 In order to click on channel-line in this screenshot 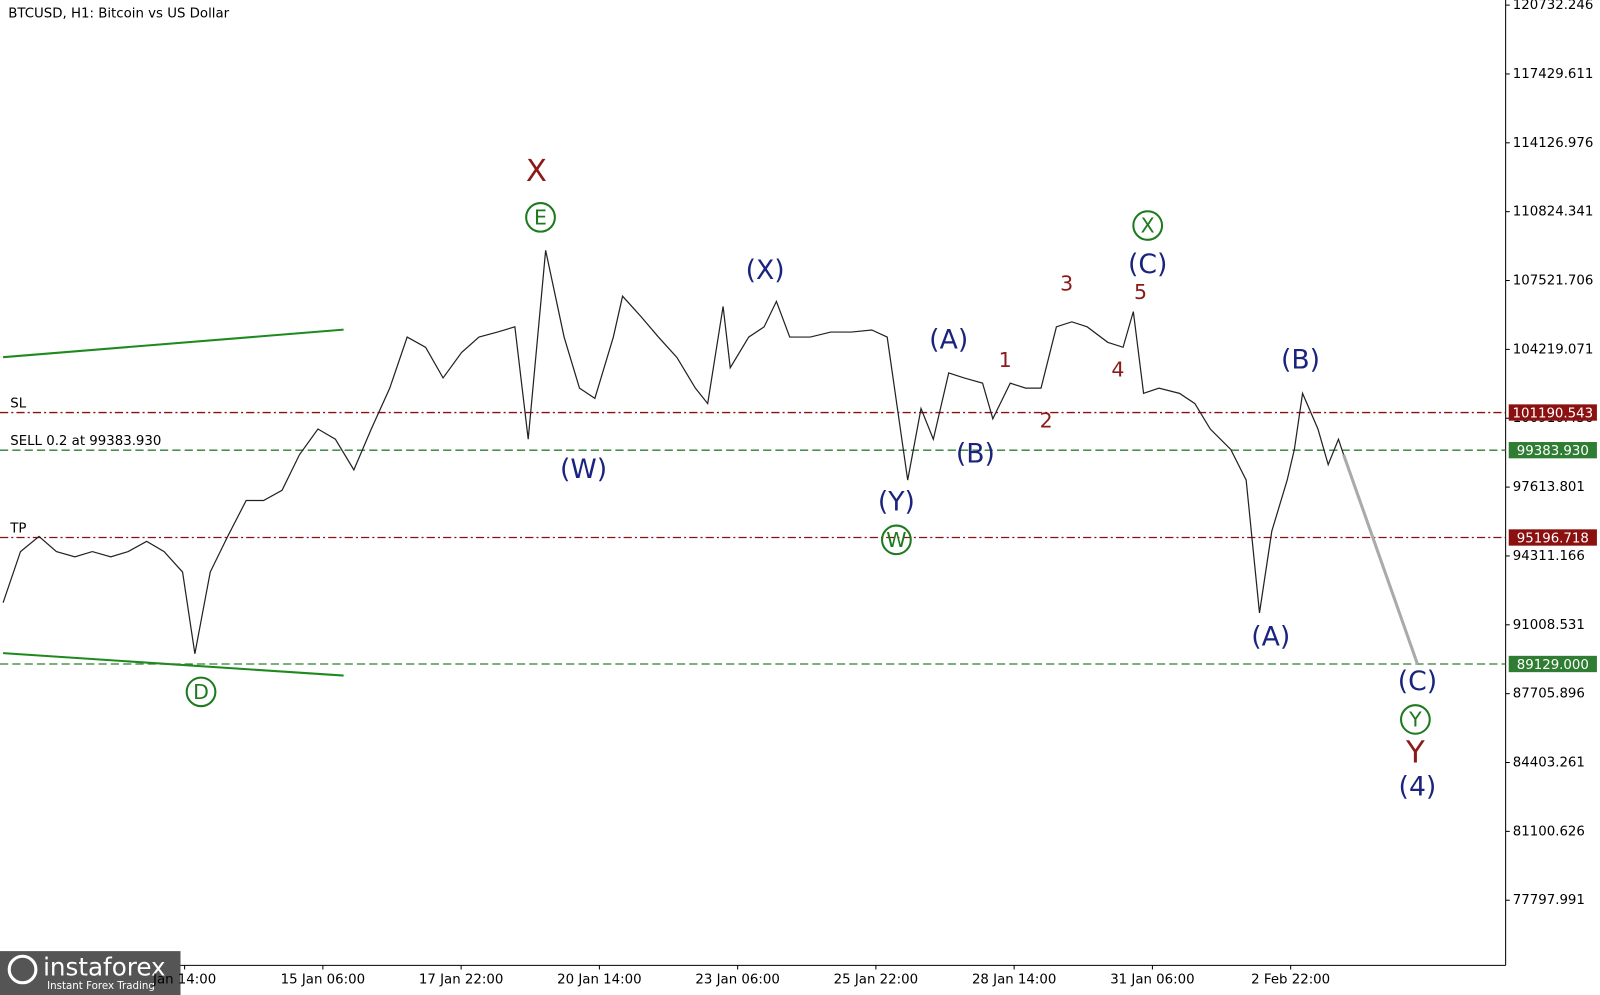, I will do `click(173, 343)`.